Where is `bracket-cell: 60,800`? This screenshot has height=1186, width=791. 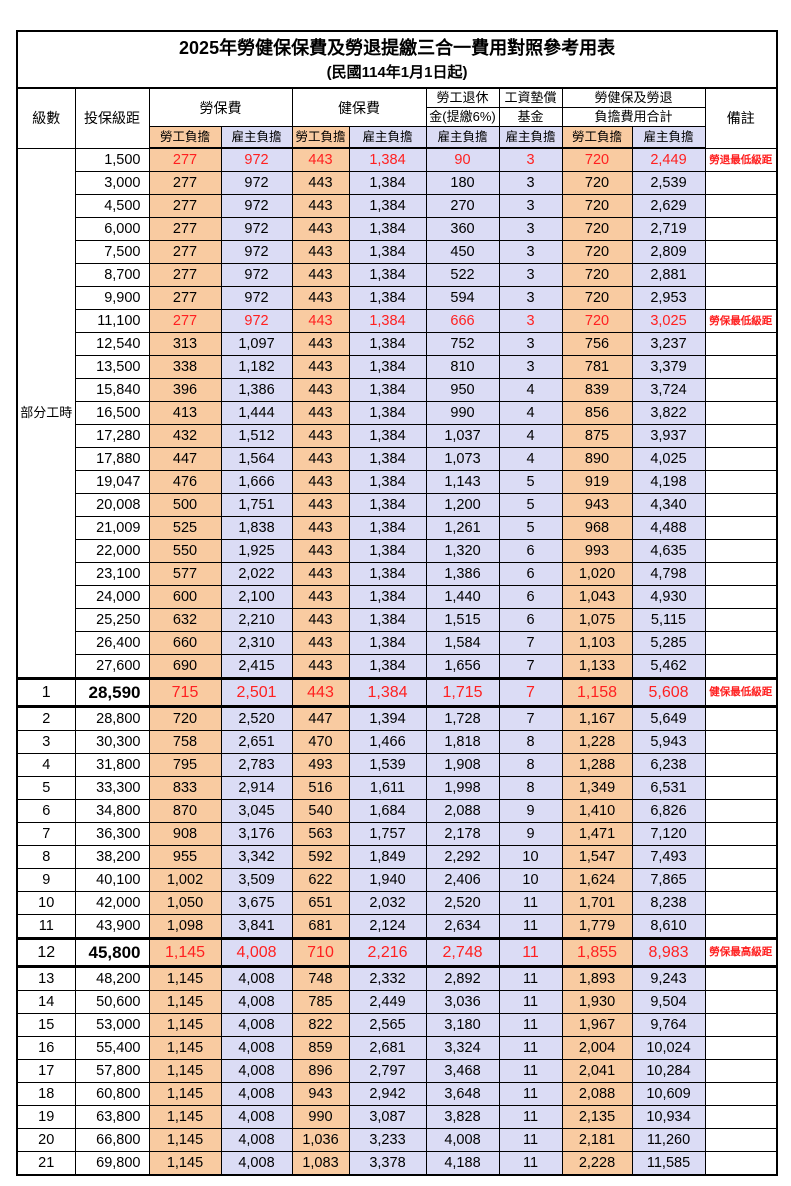 bracket-cell: 60,800 is located at coordinates (112, 1094).